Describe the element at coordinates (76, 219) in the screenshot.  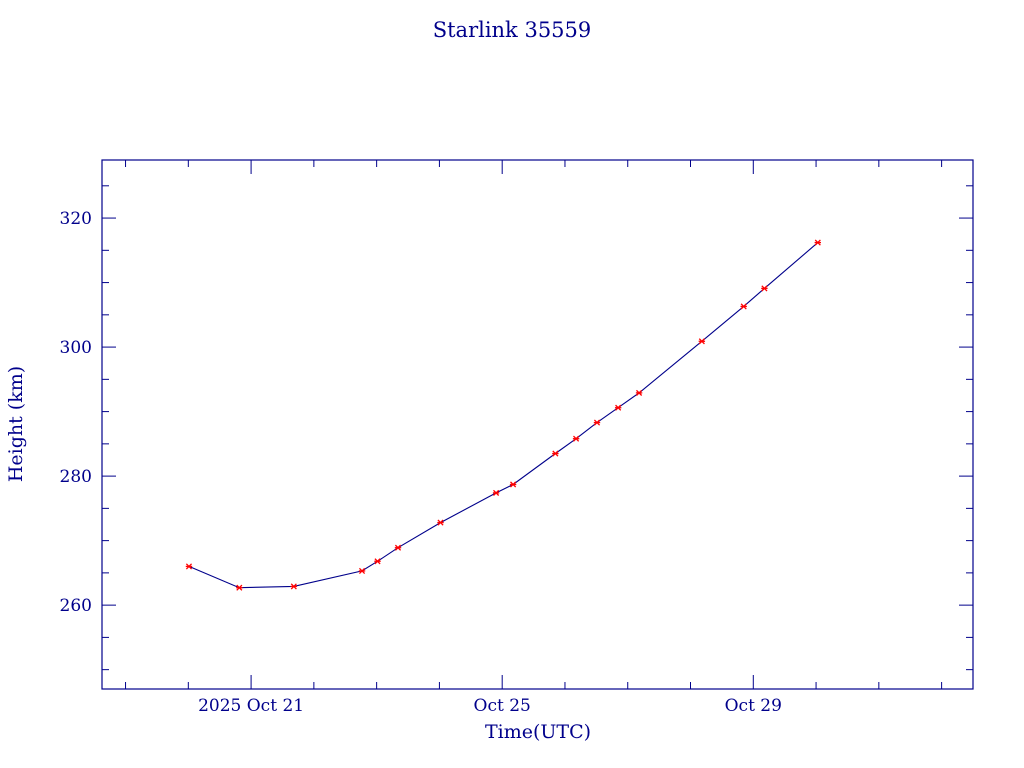
I see `y-tick-label: 320` at that location.